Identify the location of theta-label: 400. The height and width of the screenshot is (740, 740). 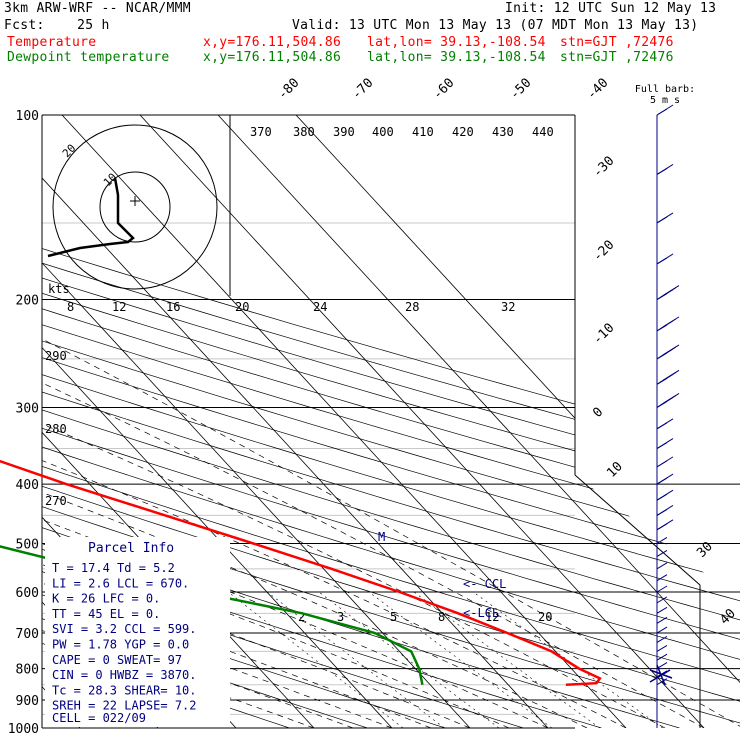
(383, 132).